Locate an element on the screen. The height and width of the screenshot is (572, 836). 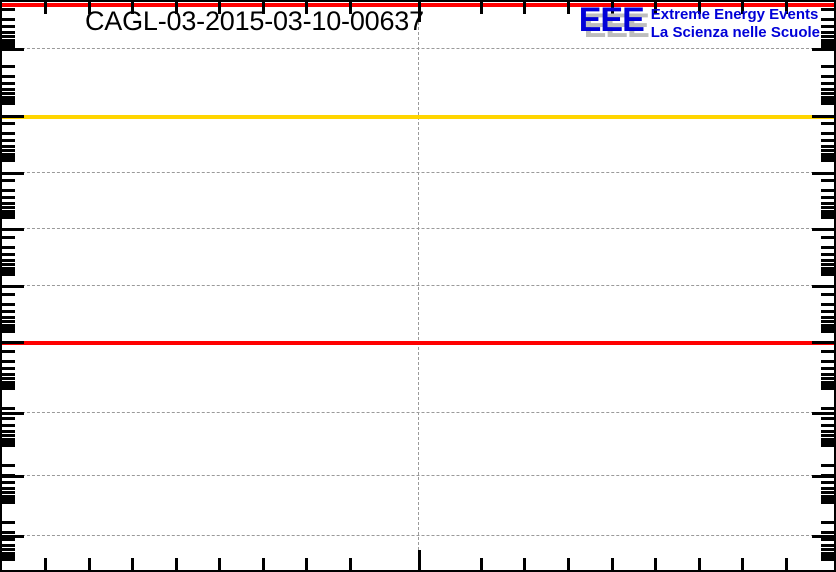
eee-logo-mark: EEE EEE is located at coordinates (614, 22).